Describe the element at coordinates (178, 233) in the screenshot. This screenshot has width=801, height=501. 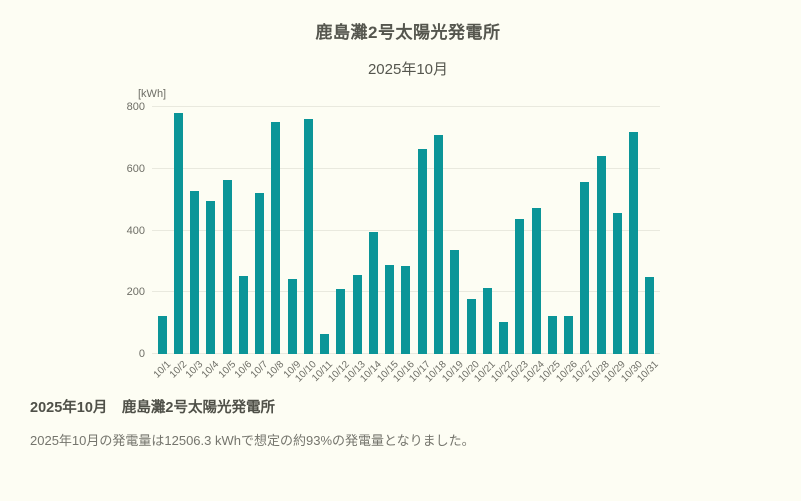
I see `bar-10/2` at that location.